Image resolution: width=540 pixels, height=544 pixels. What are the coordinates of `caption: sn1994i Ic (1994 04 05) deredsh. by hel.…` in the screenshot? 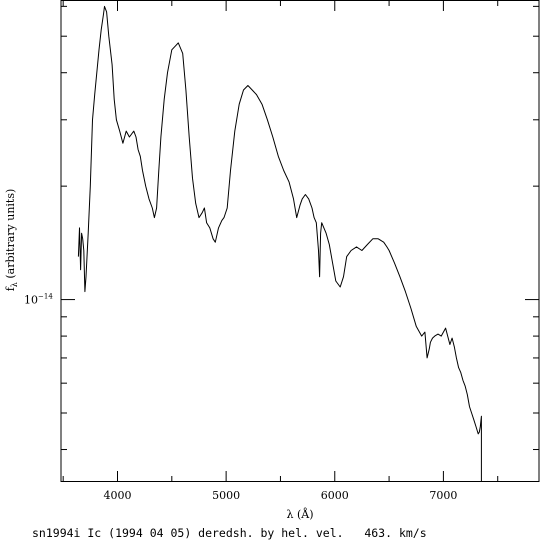 It's located at (229, 533).